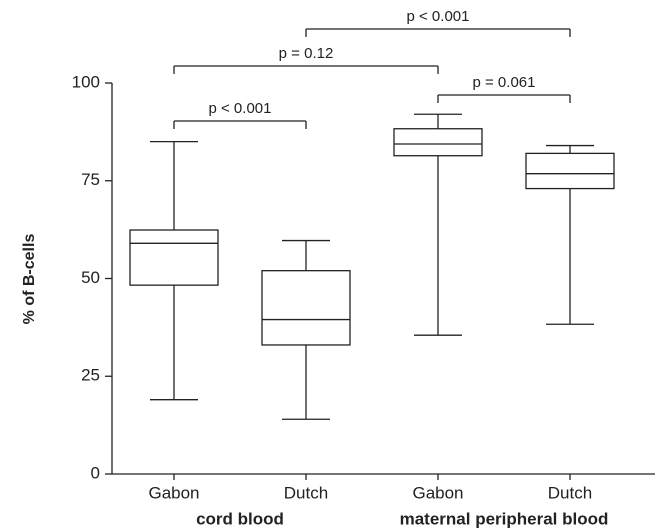 The image size is (660, 531). Describe the element at coordinates (95, 472) in the screenshot. I see `y-tick-label: 0` at that location.